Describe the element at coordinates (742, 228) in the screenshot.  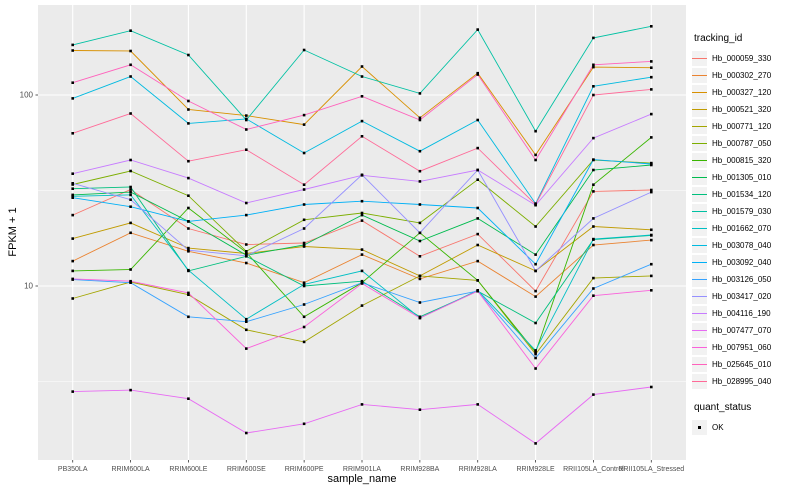
I see `legend-item-label: Hb_001662_070` at that location.